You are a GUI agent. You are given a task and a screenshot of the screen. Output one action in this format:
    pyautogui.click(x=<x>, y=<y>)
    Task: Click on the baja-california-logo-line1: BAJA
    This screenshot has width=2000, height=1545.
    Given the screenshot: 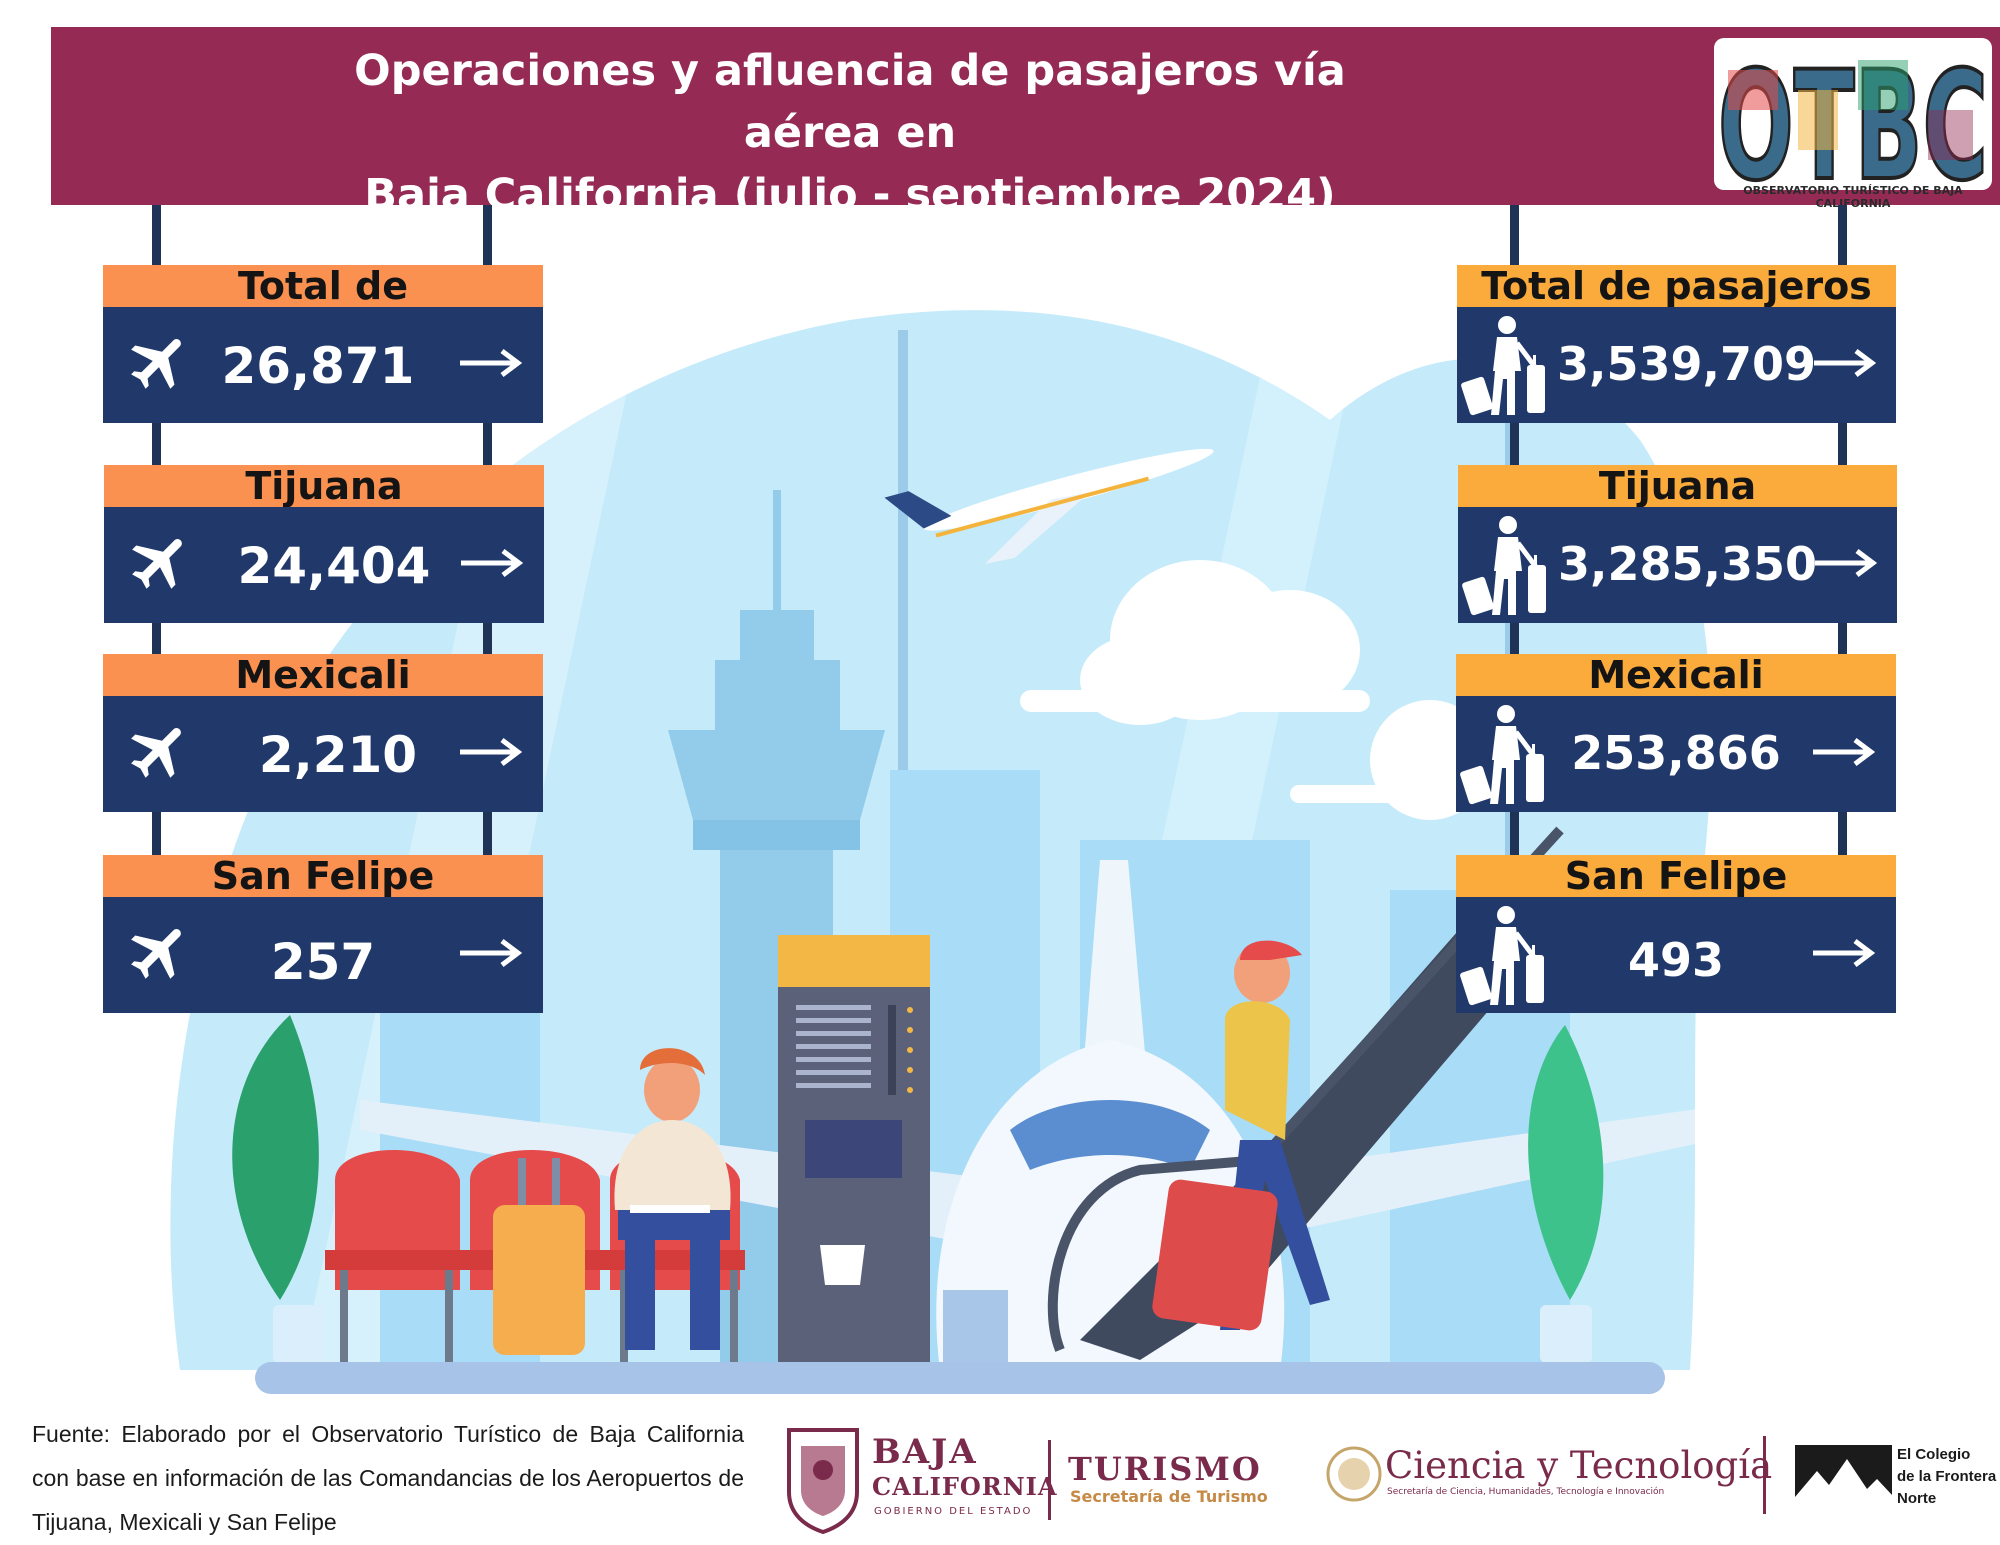 What is the action you would take?
    pyautogui.click(x=925, y=1452)
    